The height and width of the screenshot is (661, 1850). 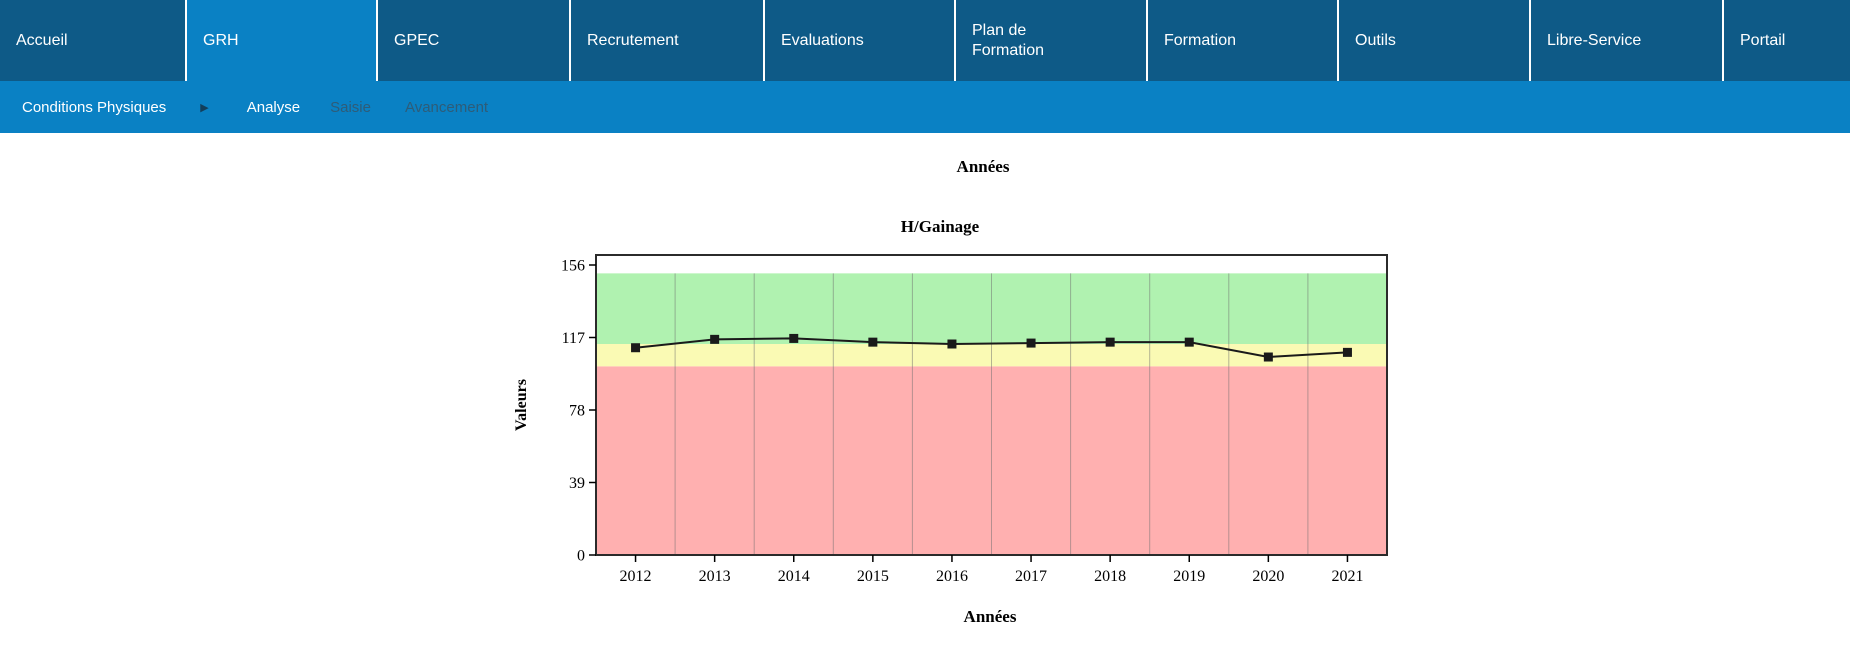 What do you see at coordinates (1268, 357) in the screenshot?
I see `data-point-2020` at bounding box center [1268, 357].